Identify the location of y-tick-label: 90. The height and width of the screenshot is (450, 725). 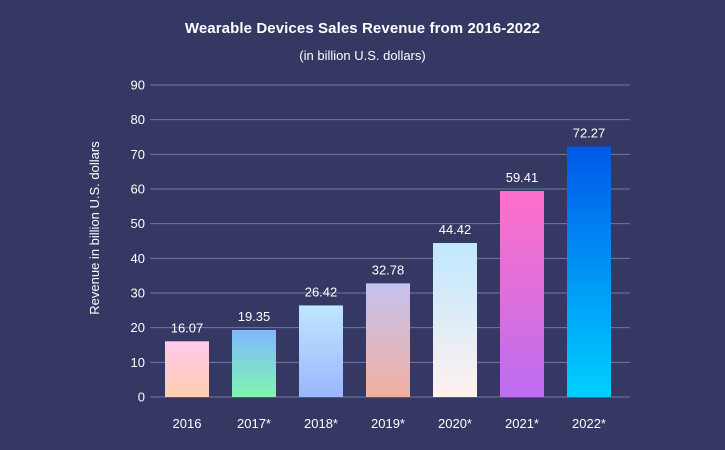
(138, 85).